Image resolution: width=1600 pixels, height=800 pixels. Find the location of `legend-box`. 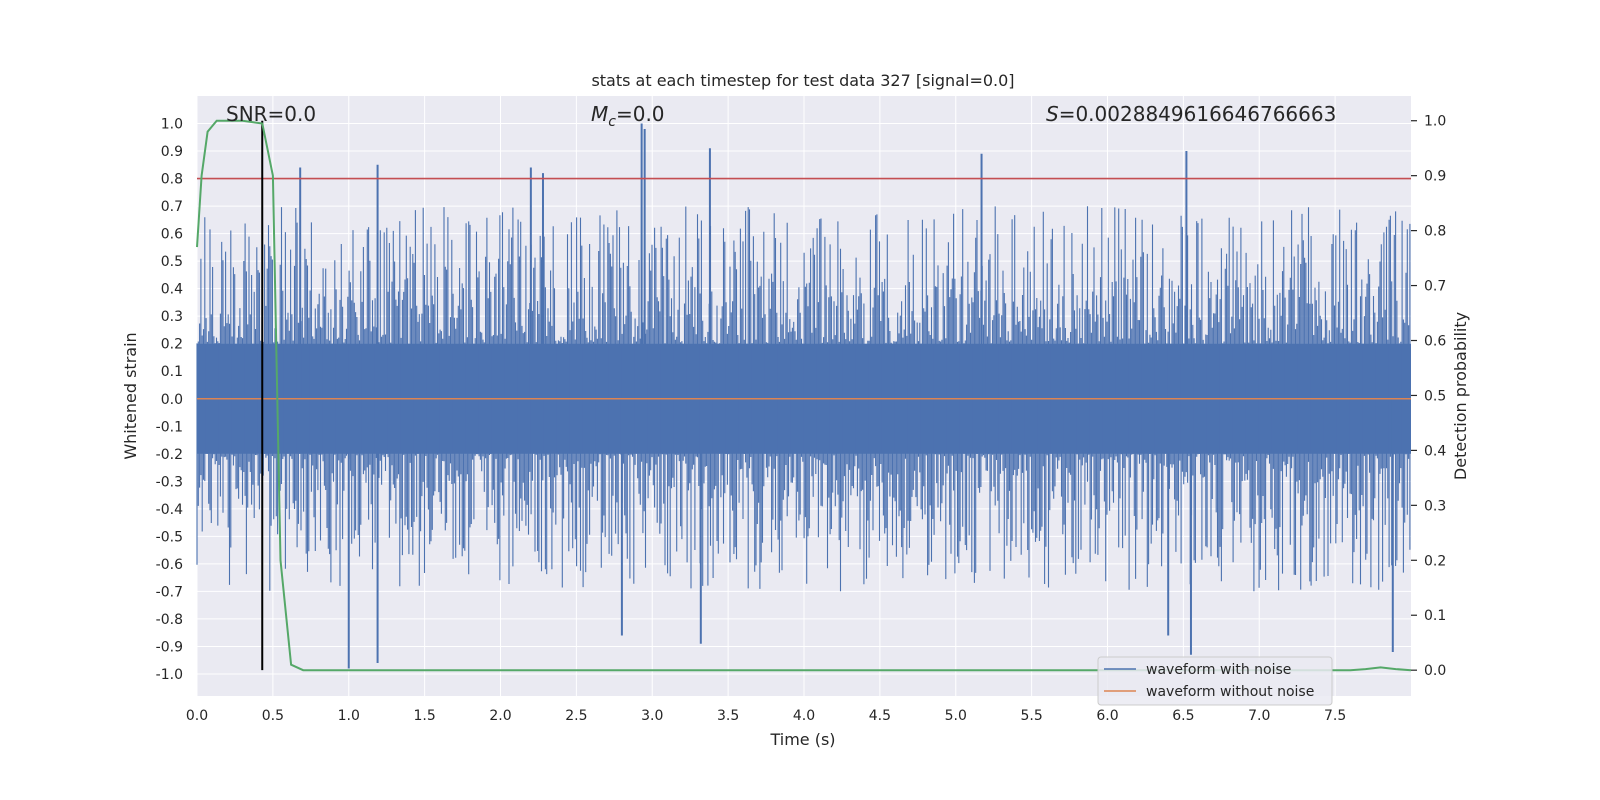

legend-box is located at coordinates (1215, 681).